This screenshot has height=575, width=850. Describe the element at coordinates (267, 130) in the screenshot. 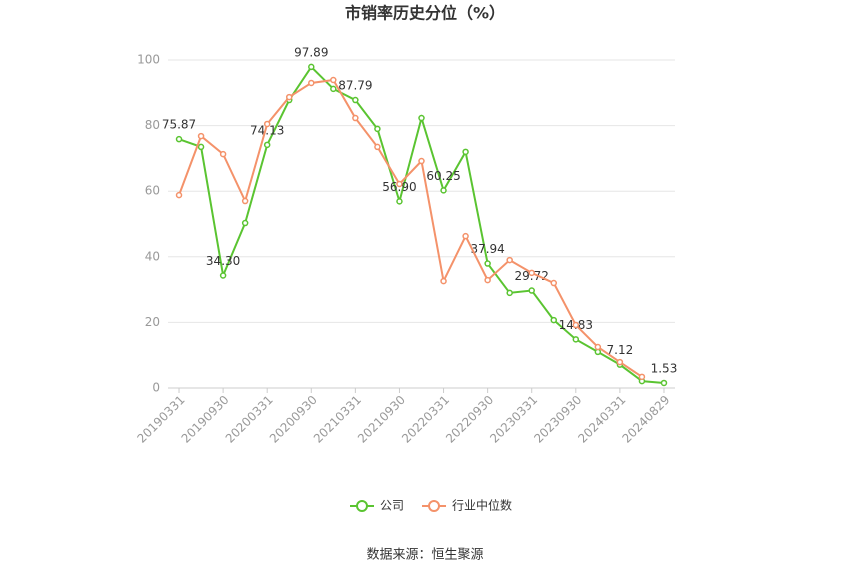

I see `data-label: 74.13` at that location.